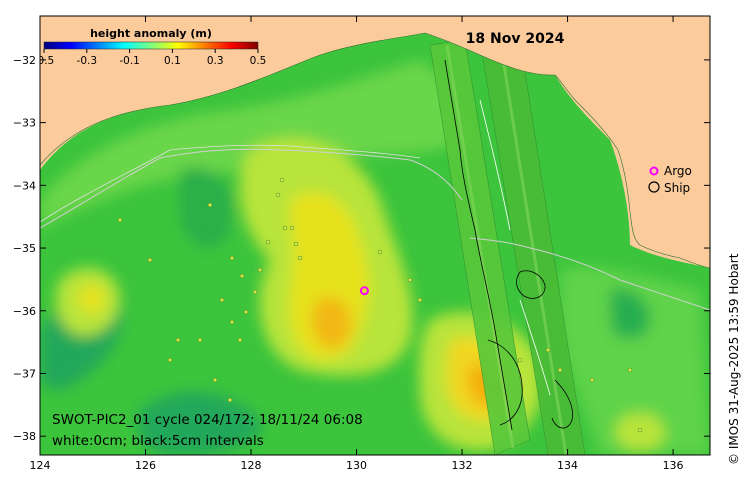  Describe the element at coordinates (24, 60) in the screenshot. I see `y-tick-label: −32` at that location.